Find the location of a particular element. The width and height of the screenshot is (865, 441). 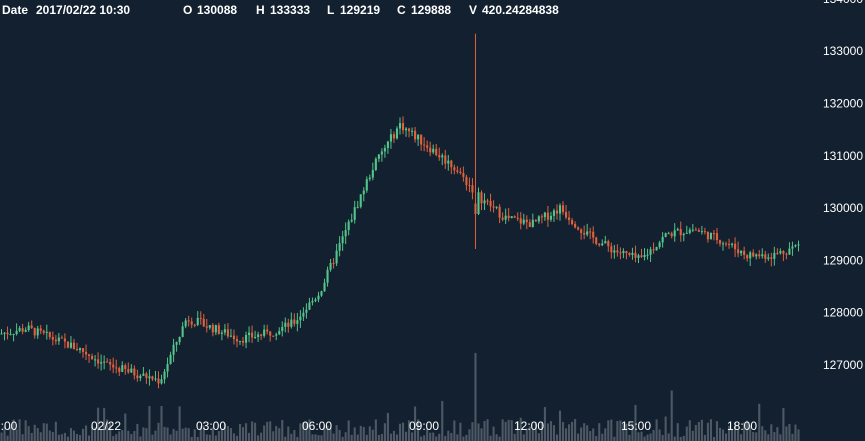

high-value: 133333 is located at coordinates (290, 10).